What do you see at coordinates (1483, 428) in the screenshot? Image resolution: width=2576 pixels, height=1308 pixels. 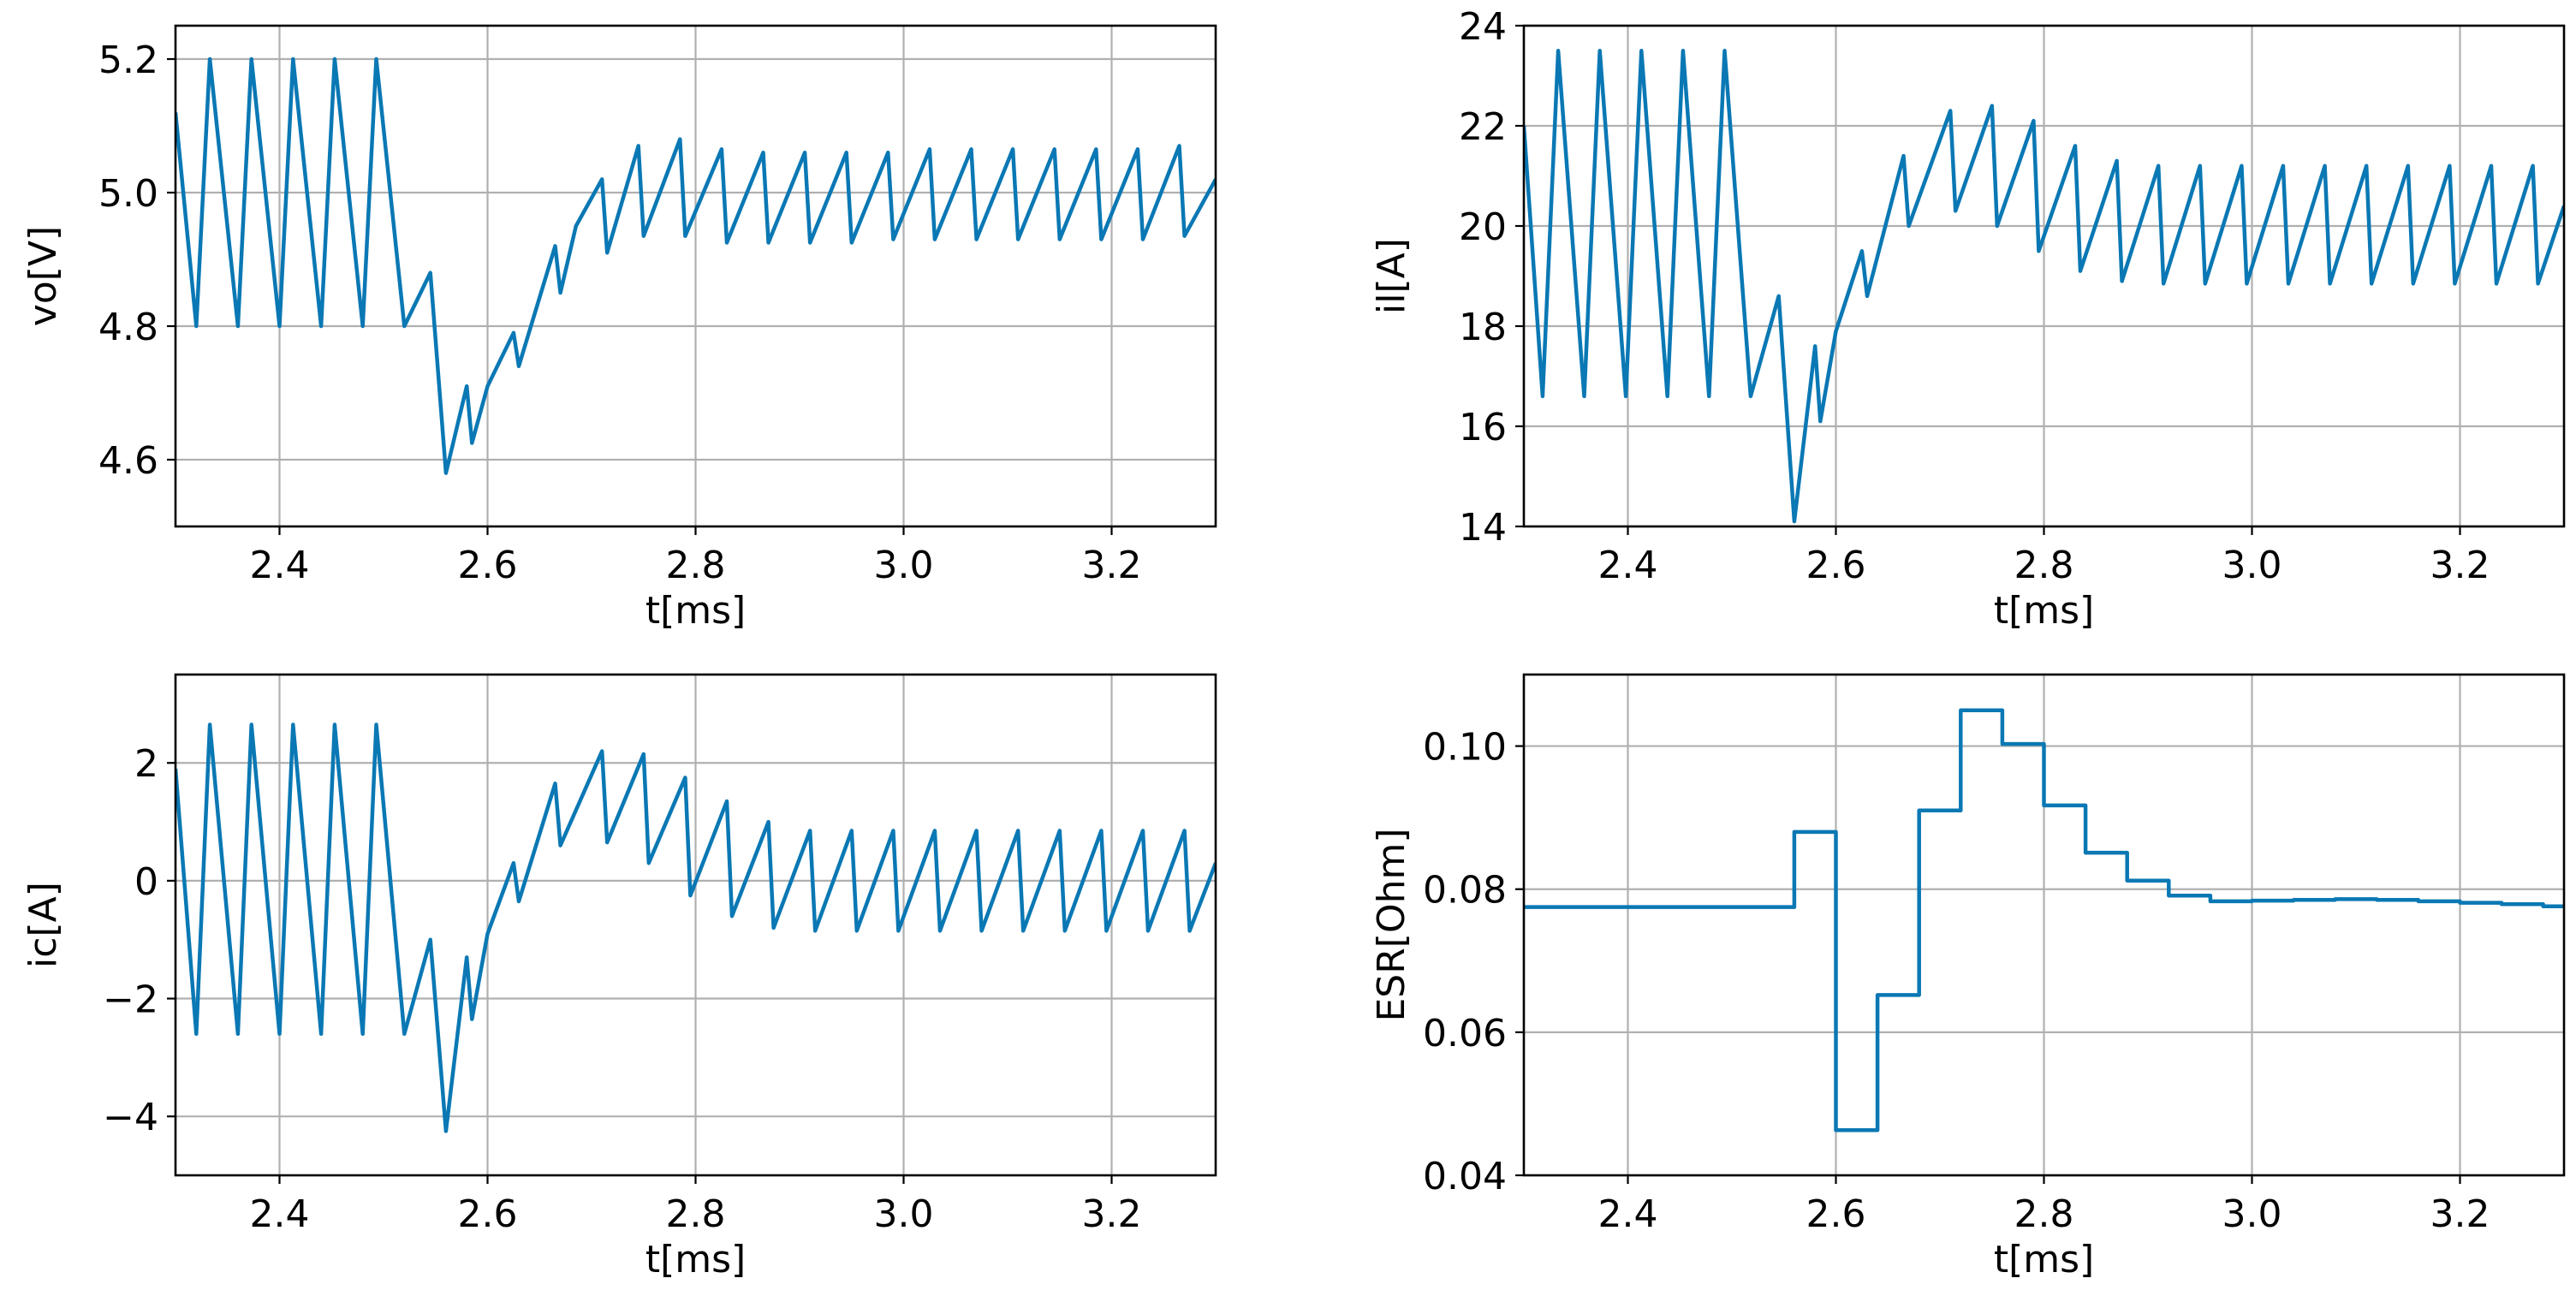 I see `y-tick-label: 16` at bounding box center [1483, 428].